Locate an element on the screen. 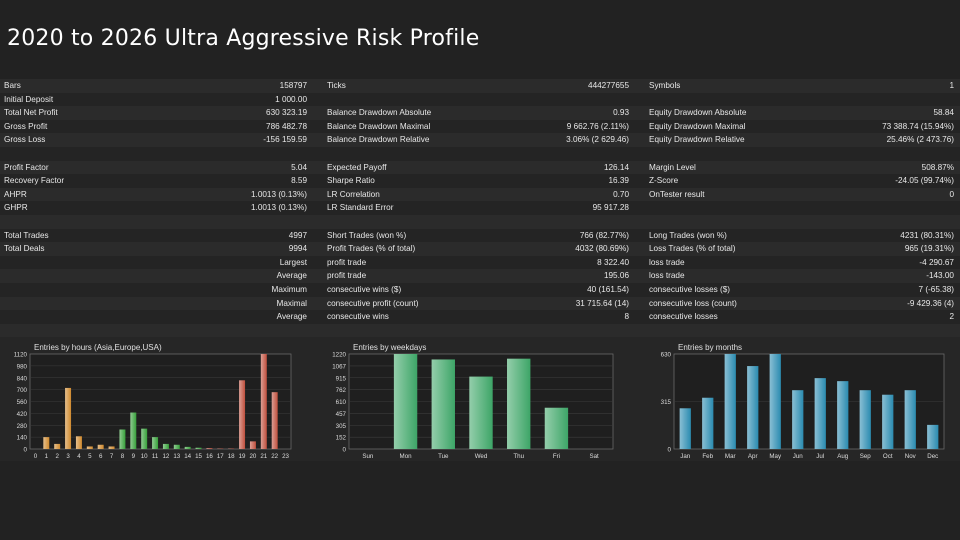 This screenshot has width=960, height=540. x-tick-label: Wed is located at coordinates (481, 456).